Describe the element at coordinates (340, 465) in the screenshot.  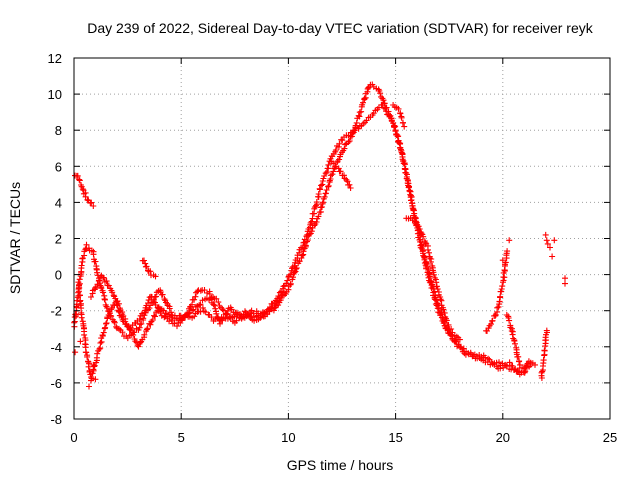
I see `x-axis-label: GPS time / hours` at that location.